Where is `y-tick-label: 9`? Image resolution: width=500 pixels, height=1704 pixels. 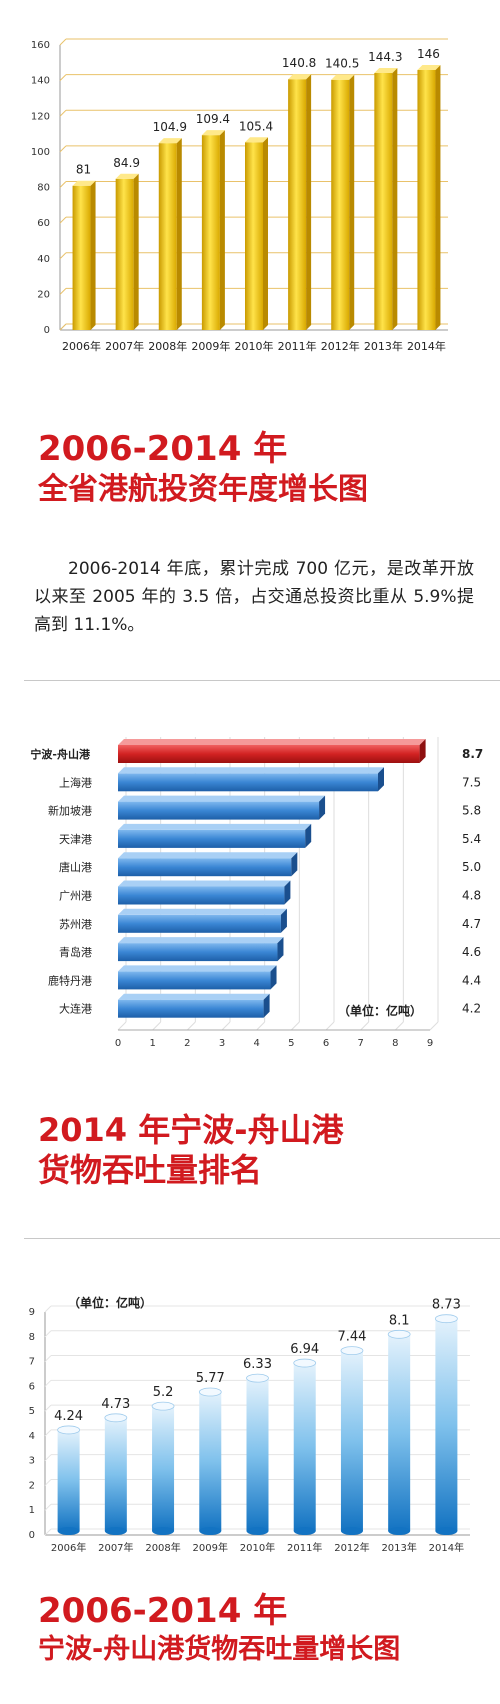
y-tick-label: 9 is located at coordinates (32, 1312).